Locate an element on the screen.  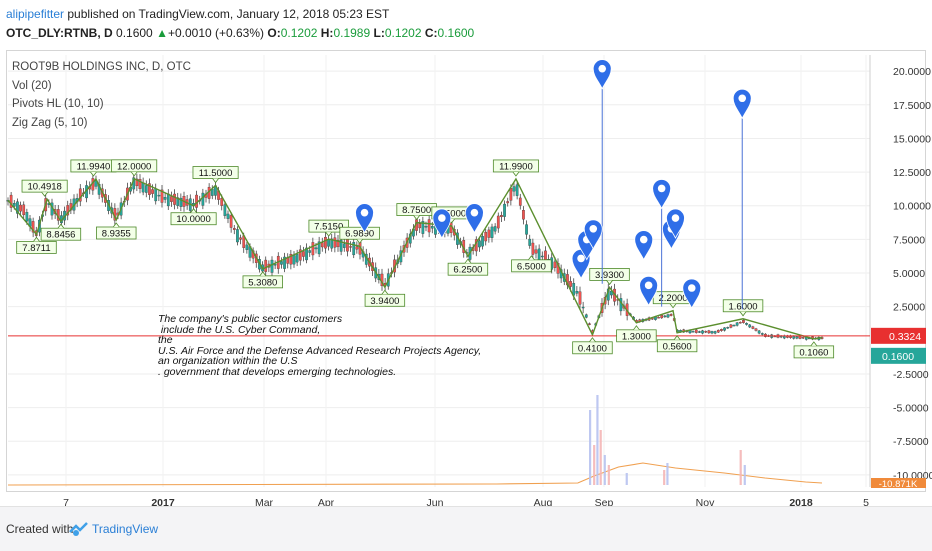
pivot-label: 11.5000 is located at coordinates (216, 173).